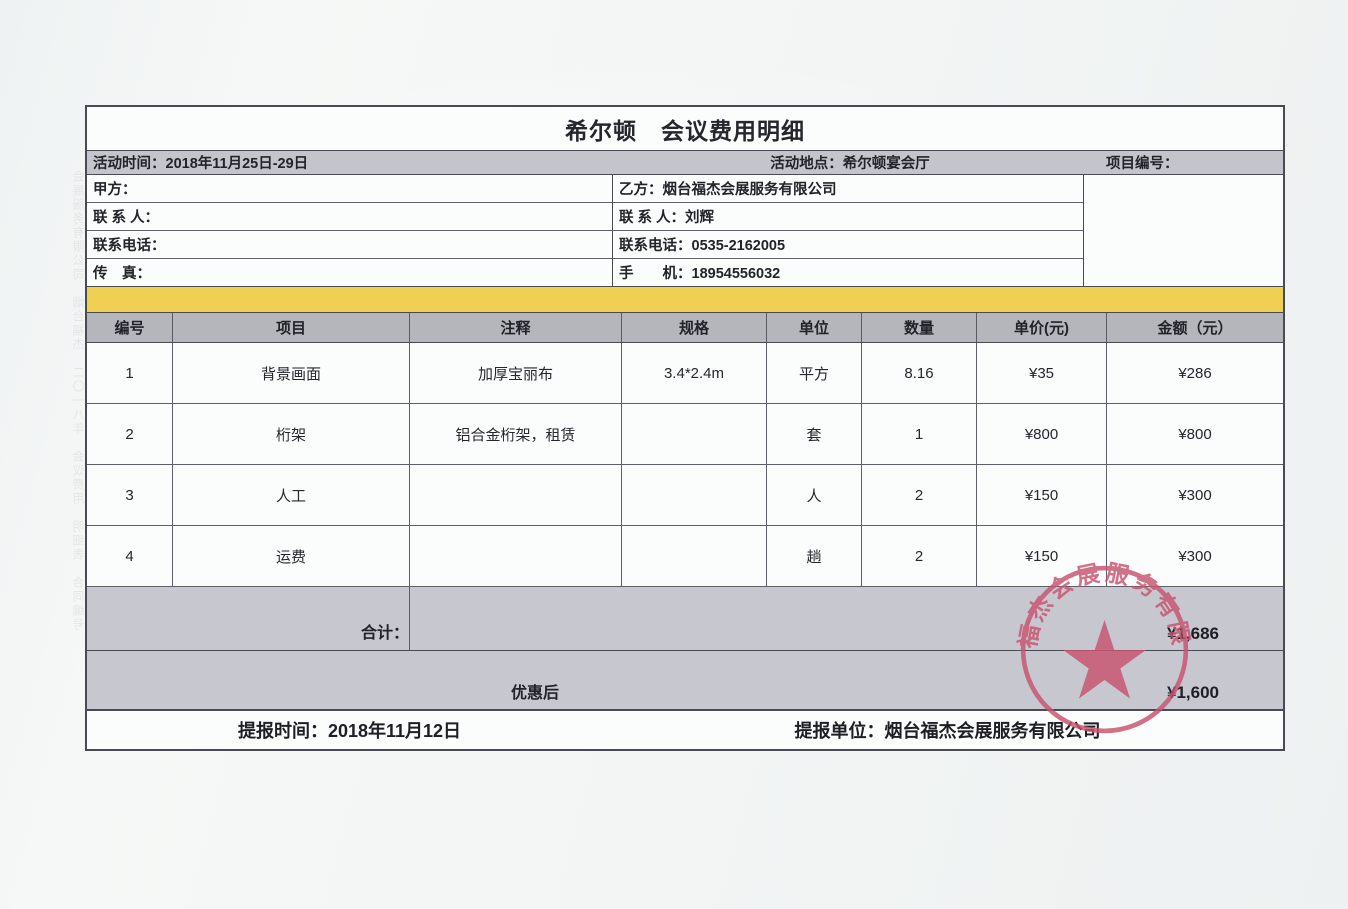  Describe the element at coordinates (756, 618) in the screenshot. I see `total-spacer` at that location.